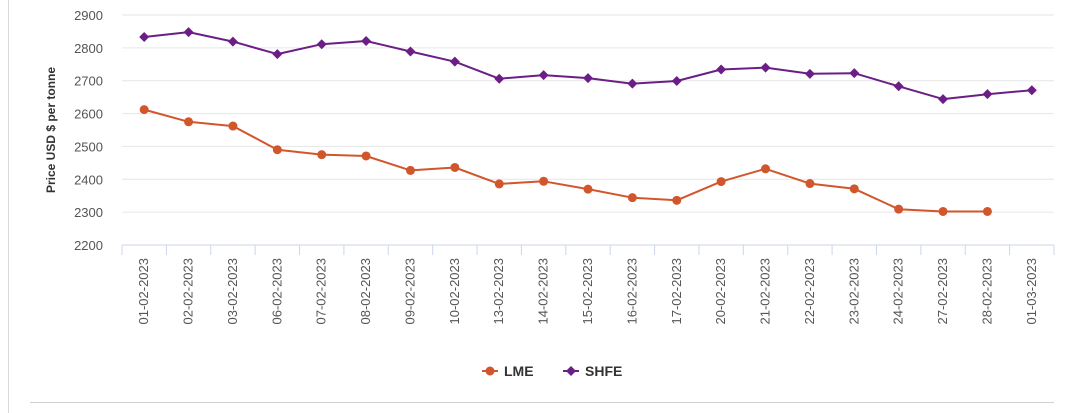  I want to click on x-tick-label: 09-02-2023, so click(409, 291).